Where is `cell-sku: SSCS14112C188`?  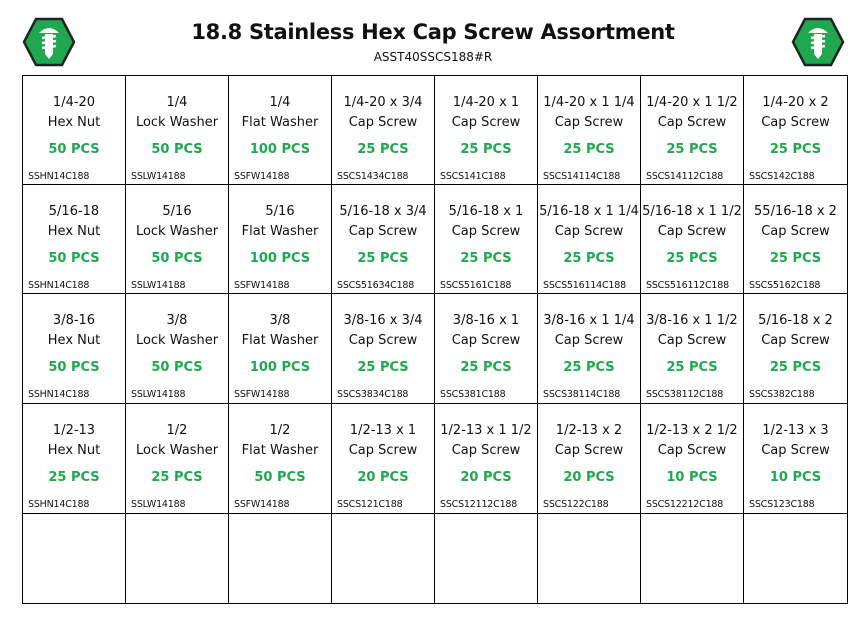
cell-sku: SSCS14112C188 is located at coordinates (685, 176).